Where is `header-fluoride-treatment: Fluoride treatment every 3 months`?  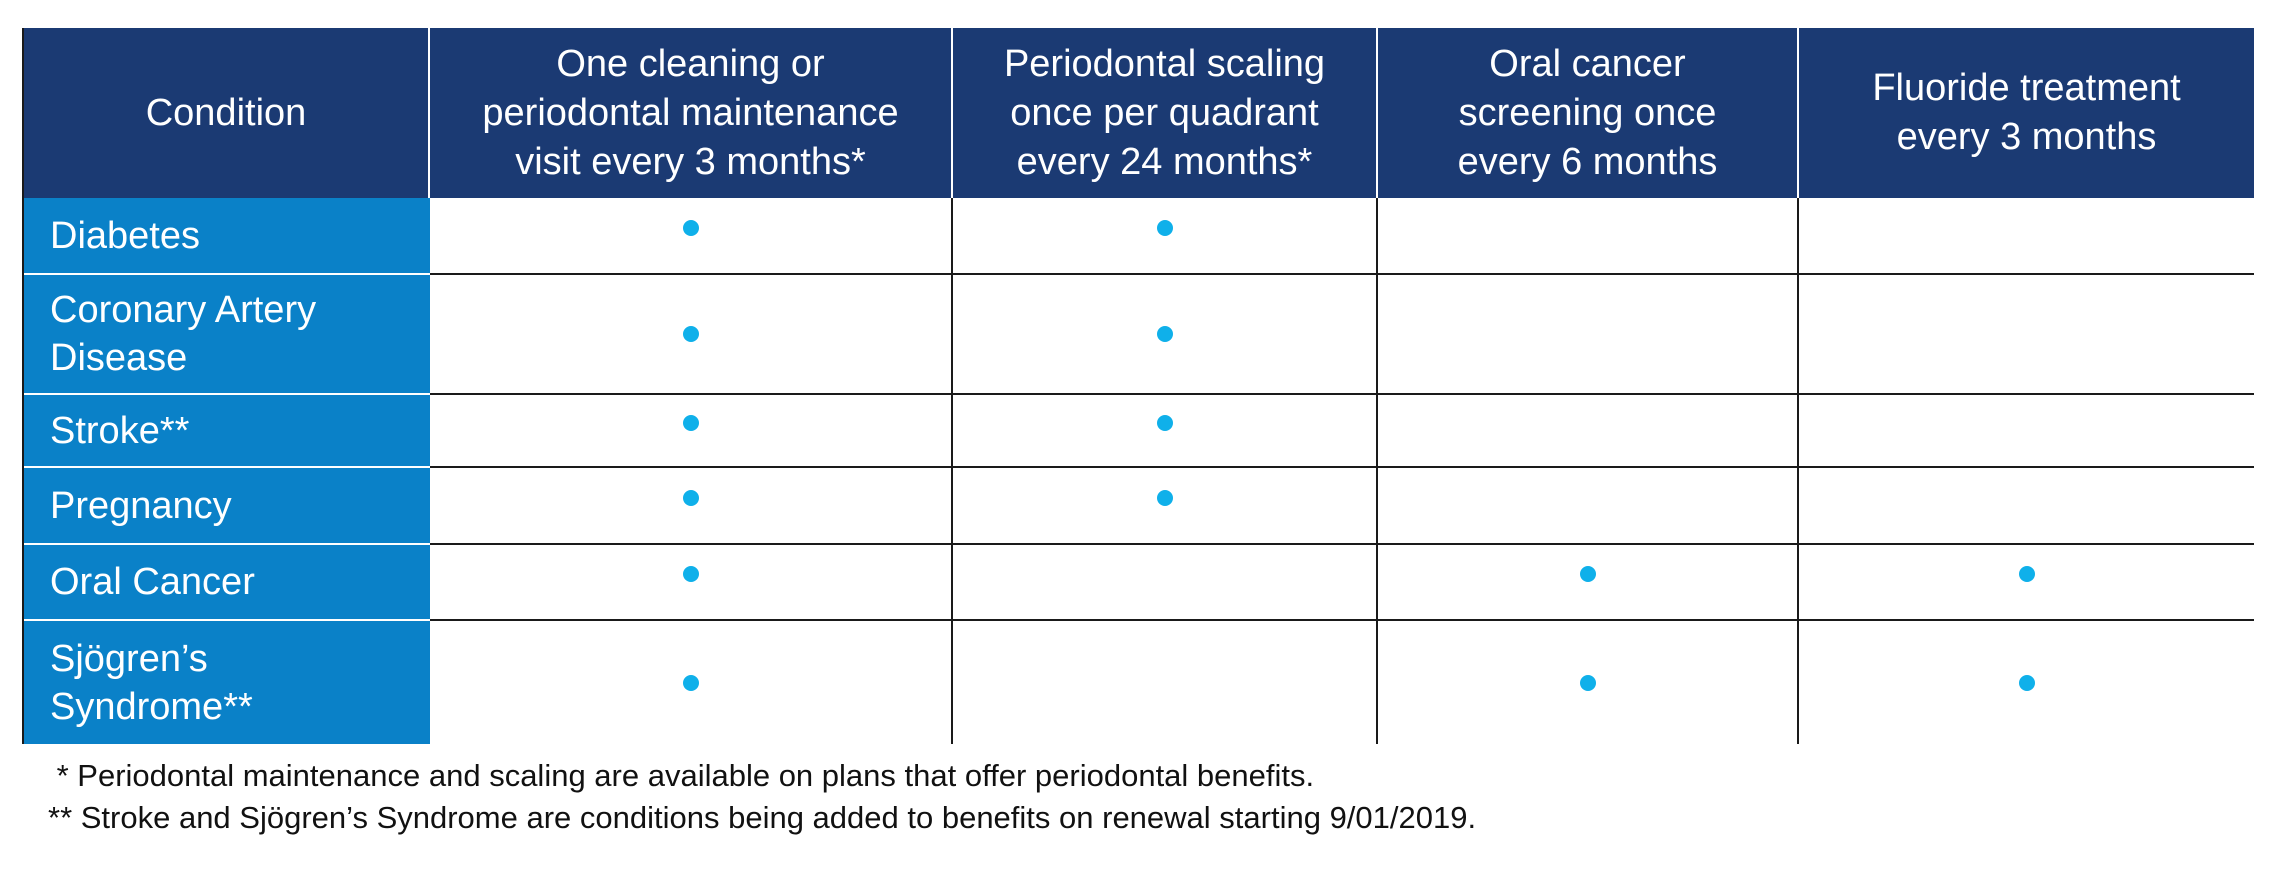 header-fluoride-treatment: Fluoride treatment every 3 months is located at coordinates (2026, 113).